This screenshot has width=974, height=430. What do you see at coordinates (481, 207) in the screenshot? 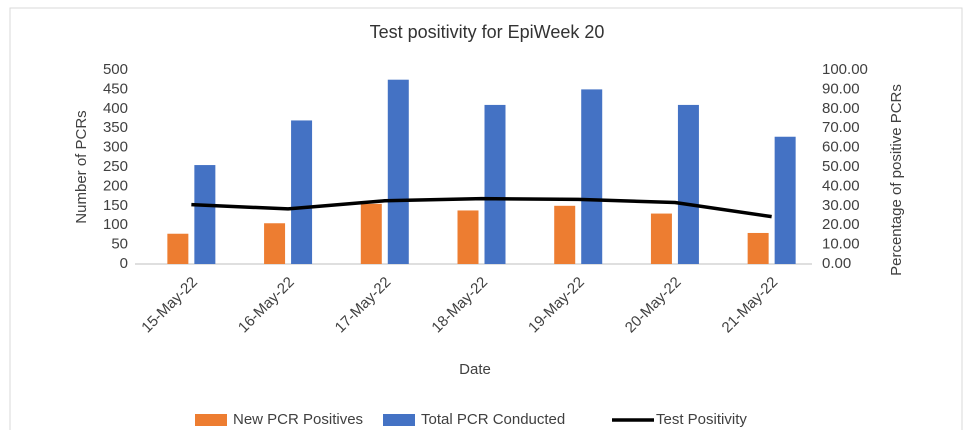
I see `line` at bounding box center [481, 207].